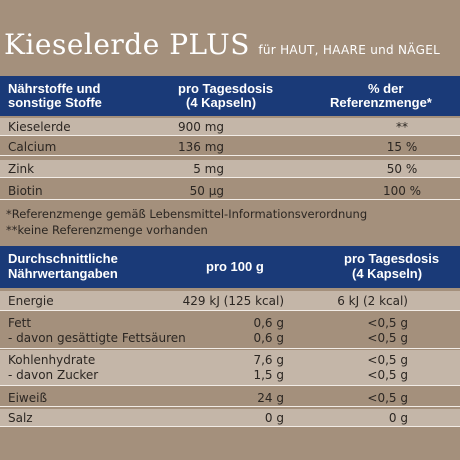 The image size is (460, 460). Describe the element at coordinates (402, 147) in the screenshot. I see `nutrient-reference: 15 %` at that location.